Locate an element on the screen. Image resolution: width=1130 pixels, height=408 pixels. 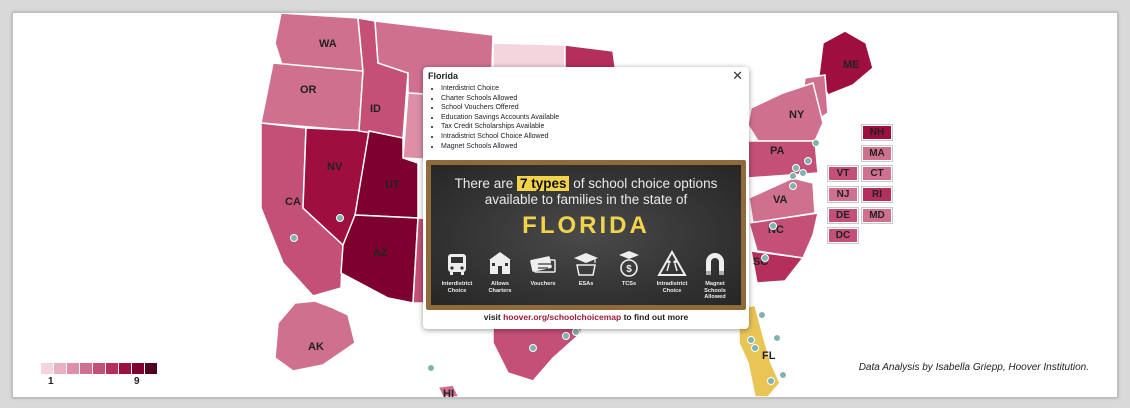
schoolhouse-icon is located at coordinates (500, 263).